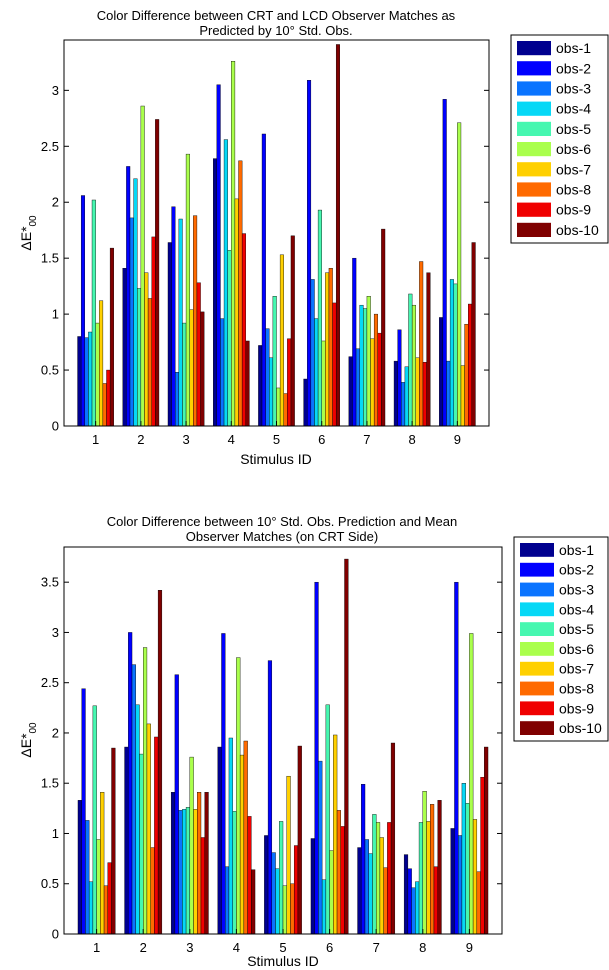 This screenshot has width=609, height=970. Describe the element at coordinates (469, 947) in the screenshot. I see `x-tick-label: 9` at that location.